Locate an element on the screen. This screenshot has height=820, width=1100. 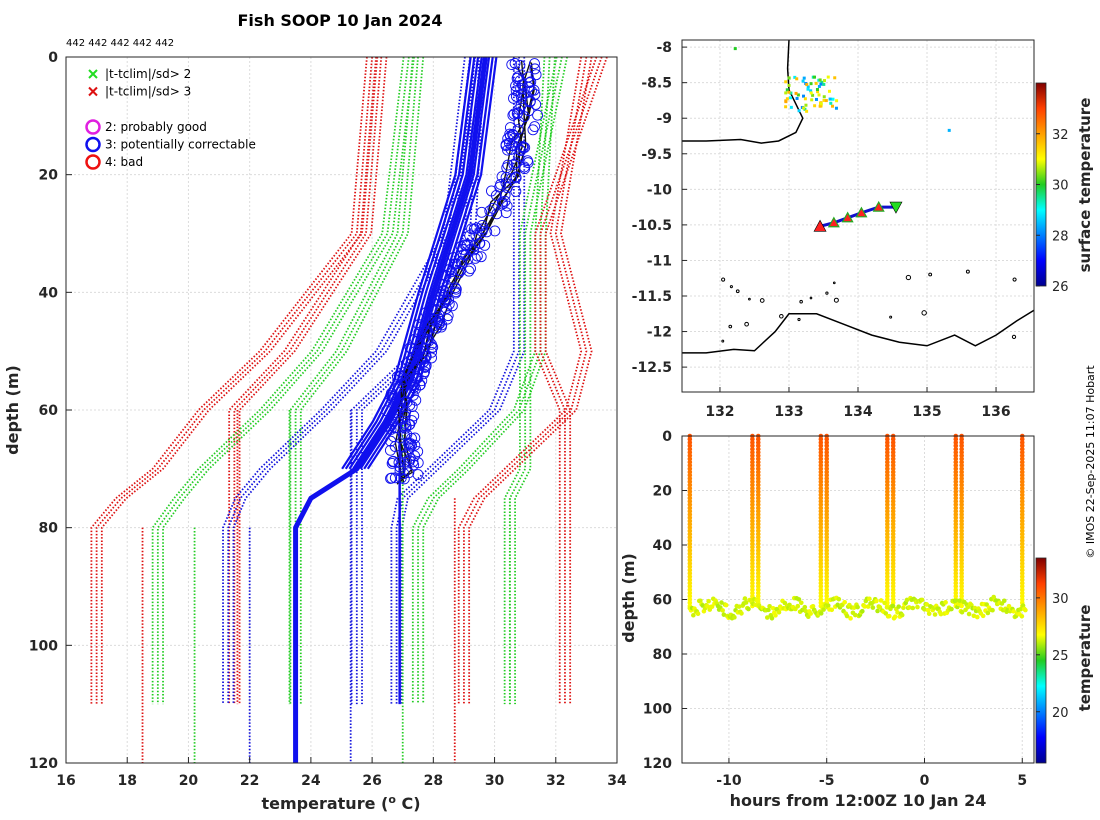
time-x-label: hours from 12:00Z 10 Jan 24 is located at coordinates (858, 800).